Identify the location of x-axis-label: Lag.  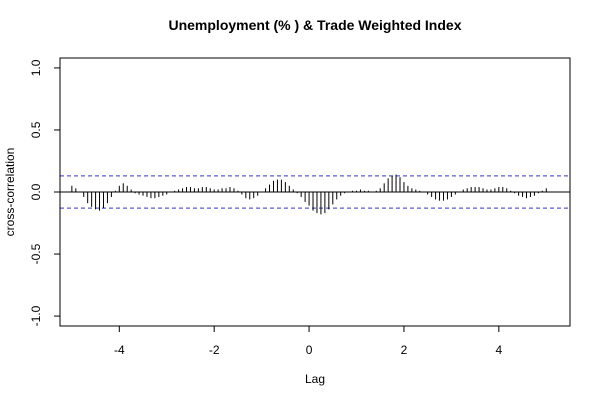
(315, 379).